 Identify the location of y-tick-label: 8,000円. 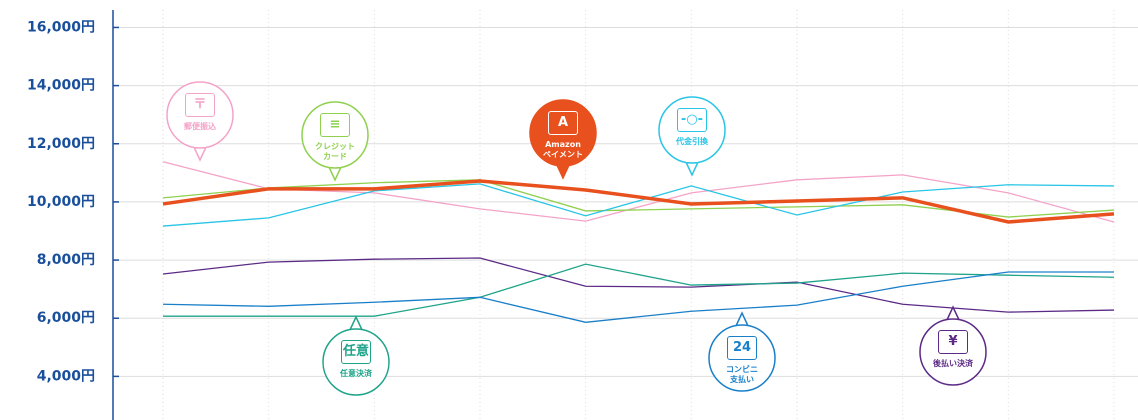
(66, 260).